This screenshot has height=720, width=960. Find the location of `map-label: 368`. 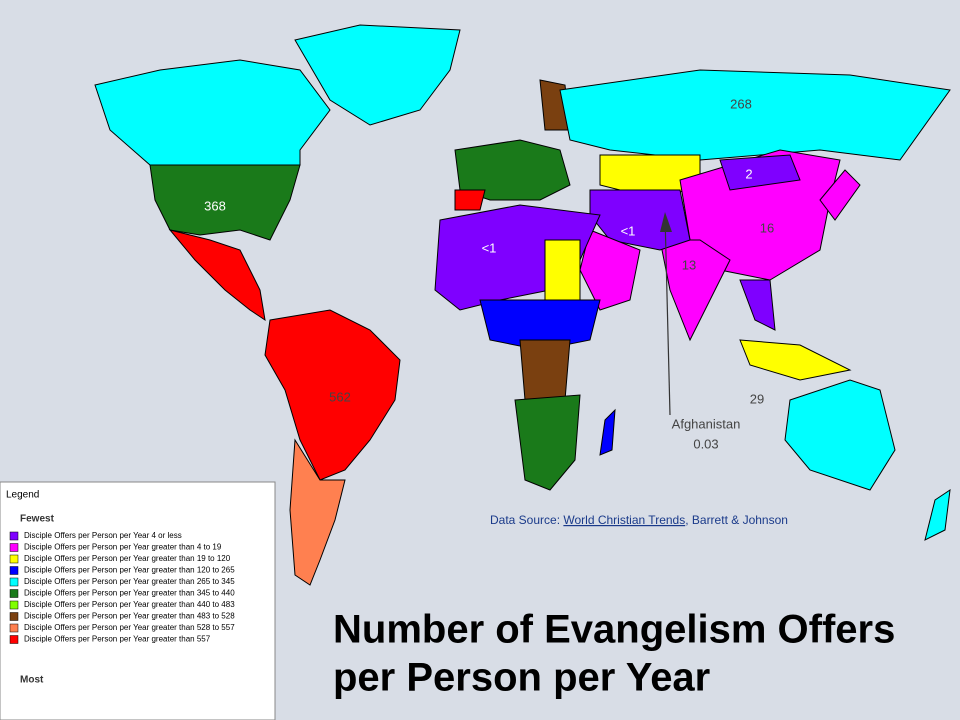

map-label: 368 is located at coordinates (215, 205).